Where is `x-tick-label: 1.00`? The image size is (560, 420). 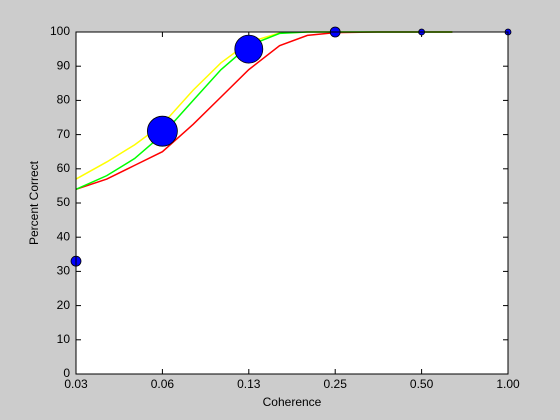 x-tick-label: 1.00 is located at coordinates (508, 384).